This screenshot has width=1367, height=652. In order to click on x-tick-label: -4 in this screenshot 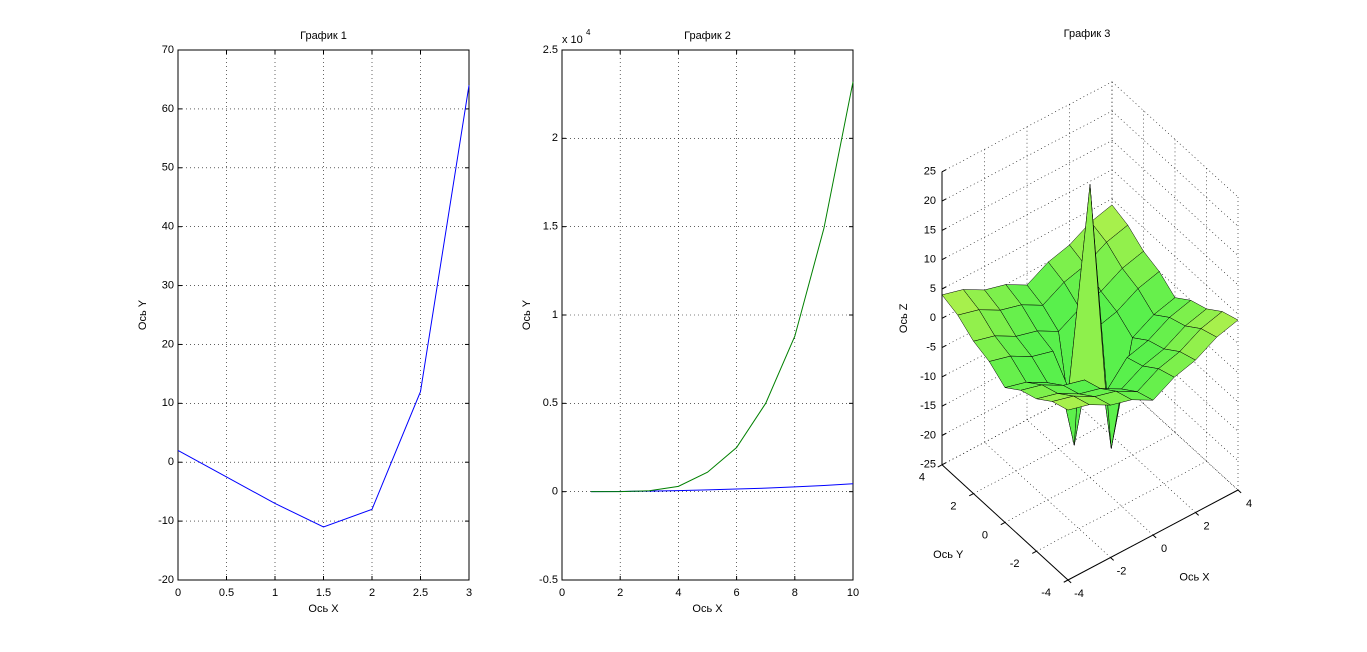, I will do `click(1079, 594)`.